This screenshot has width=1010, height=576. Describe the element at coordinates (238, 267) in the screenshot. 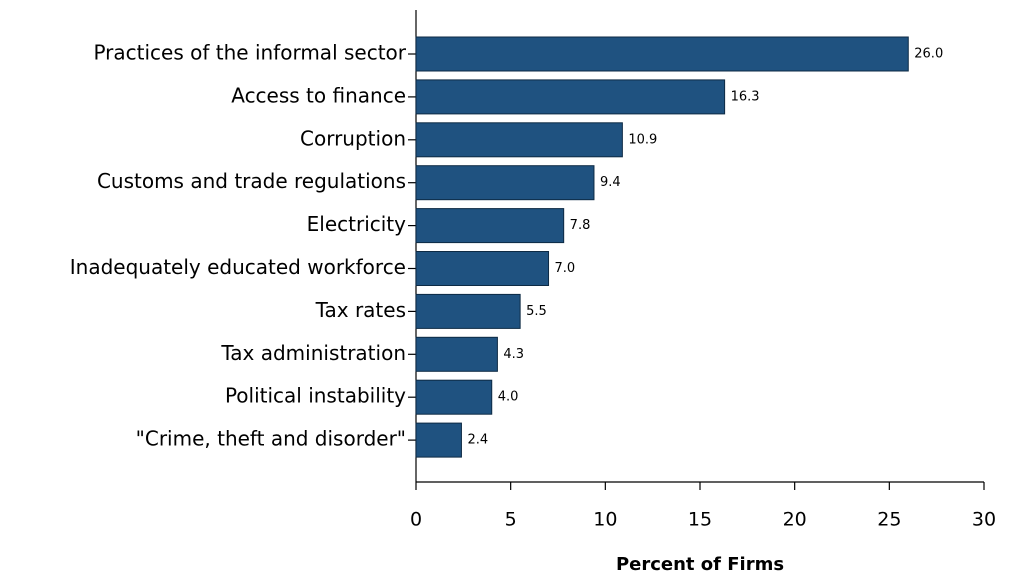

I see `y-tick-label: Inadequately educated workforce` at that location.